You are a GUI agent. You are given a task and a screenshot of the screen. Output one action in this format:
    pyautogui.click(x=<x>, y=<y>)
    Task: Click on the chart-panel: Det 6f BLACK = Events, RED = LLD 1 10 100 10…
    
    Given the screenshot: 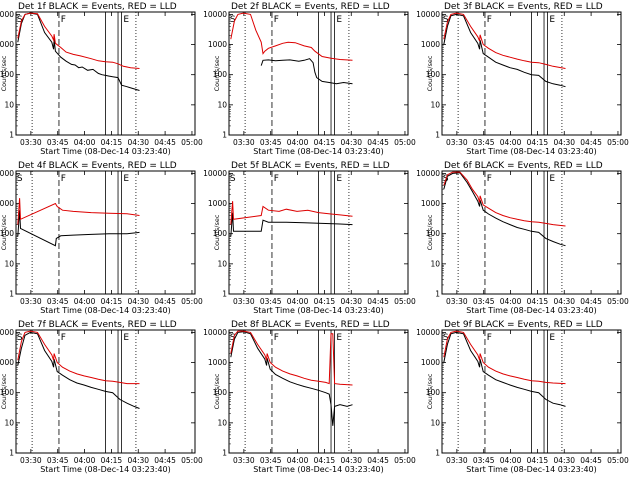 What is the action you would take?
    pyautogui.click(x=522, y=238)
    